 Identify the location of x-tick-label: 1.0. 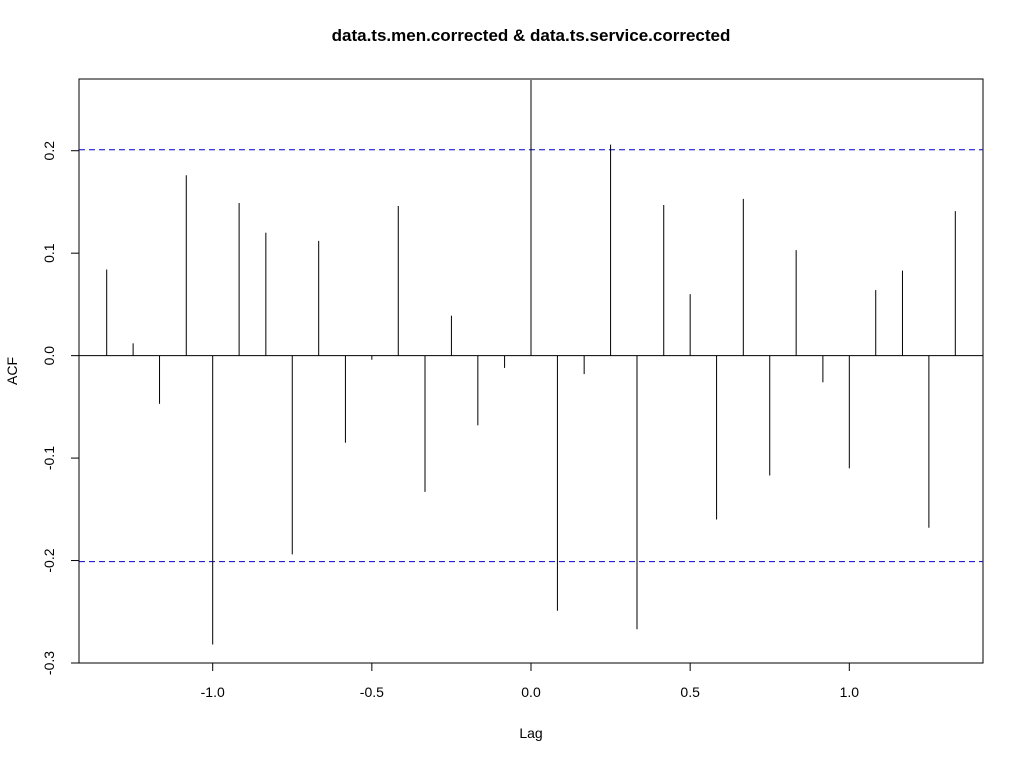
(850, 692).